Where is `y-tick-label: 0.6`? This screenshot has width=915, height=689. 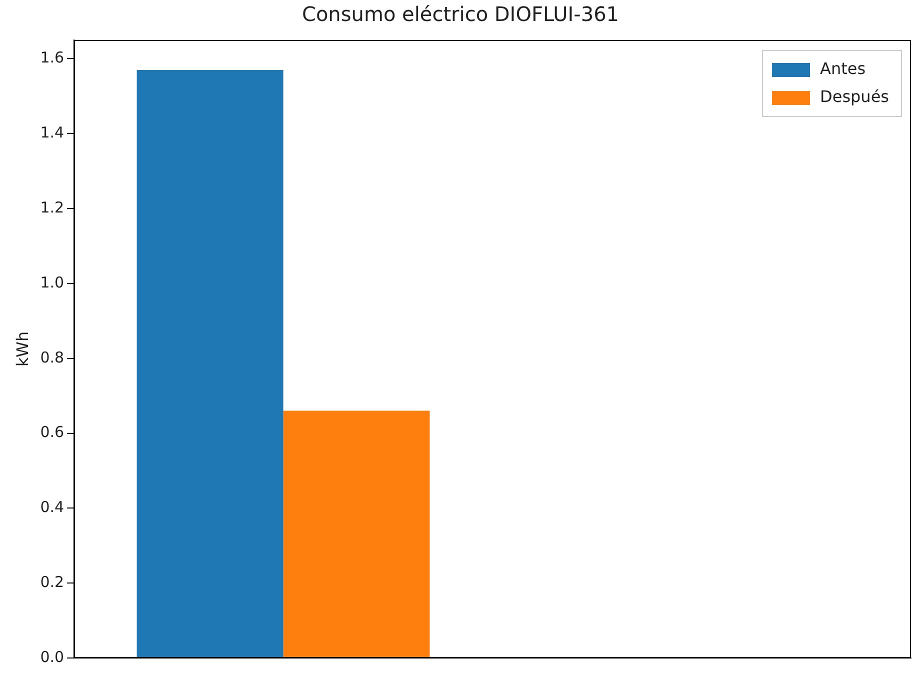 y-tick-label: 0.6 is located at coordinates (52, 432).